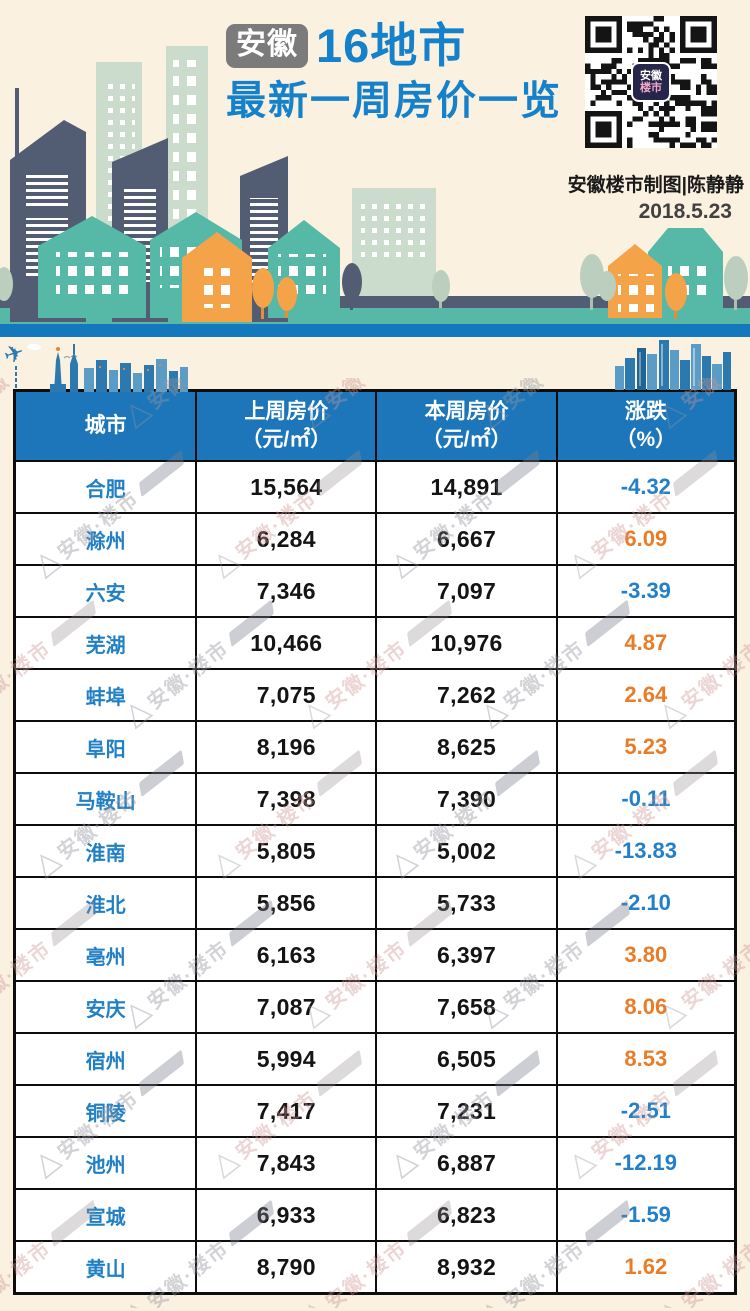  What do you see at coordinates (286, 851) in the screenshot?
I see `last-week-price-cell: 5,805` at bounding box center [286, 851].